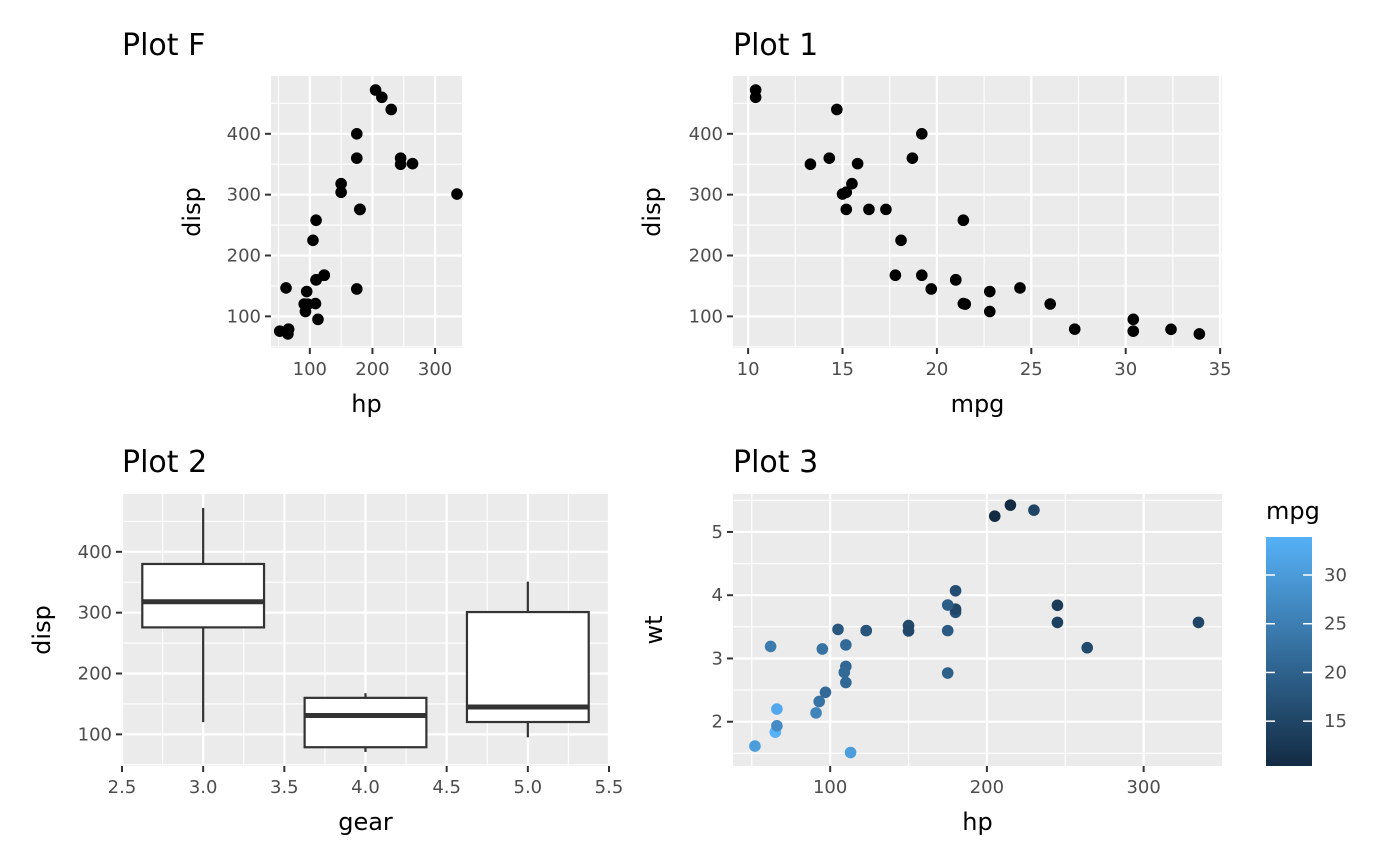 The height and width of the screenshot is (865, 1400). Describe the element at coordinates (284, 787) in the screenshot. I see `x-tick-label: 3.5` at that location.